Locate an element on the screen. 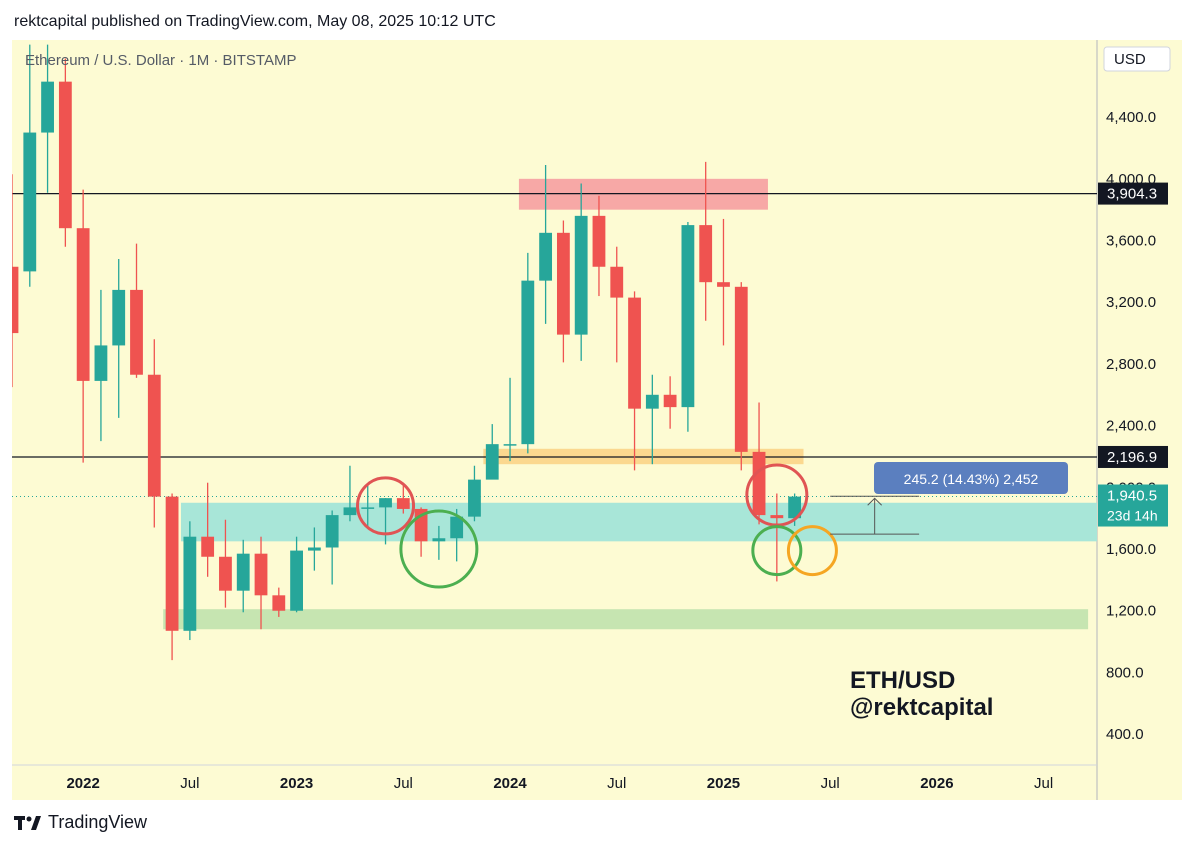 The image size is (1200, 847). x-tick-label: 2024 is located at coordinates (510, 783).